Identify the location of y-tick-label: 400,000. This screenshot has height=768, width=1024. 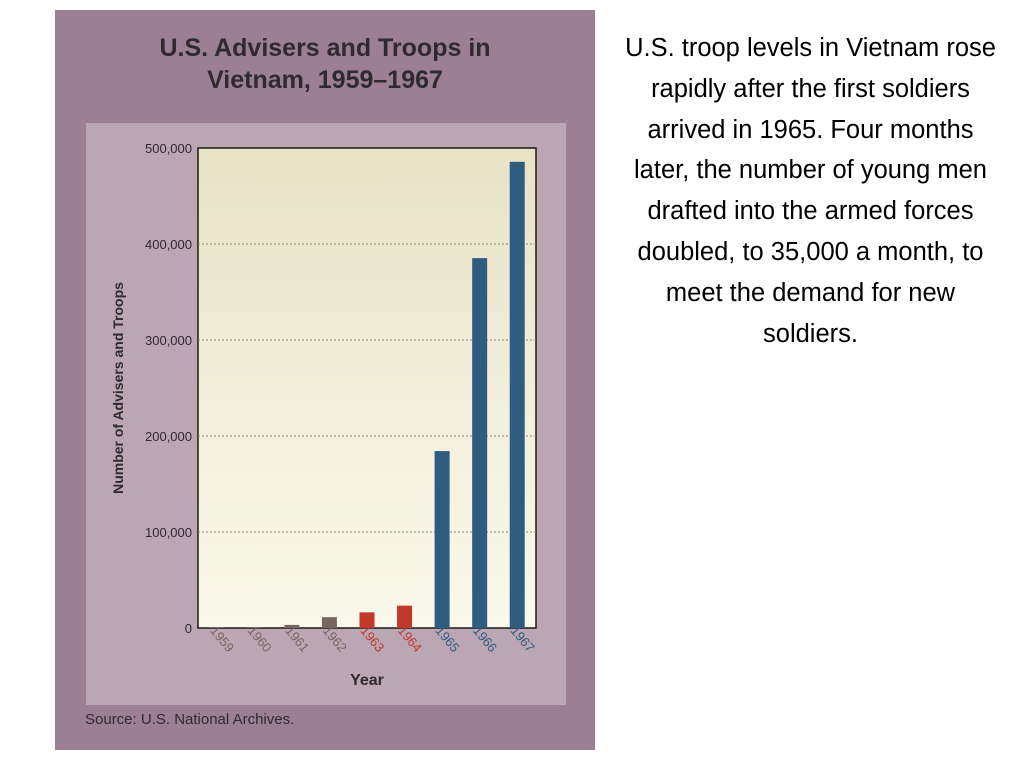
(168, 244).